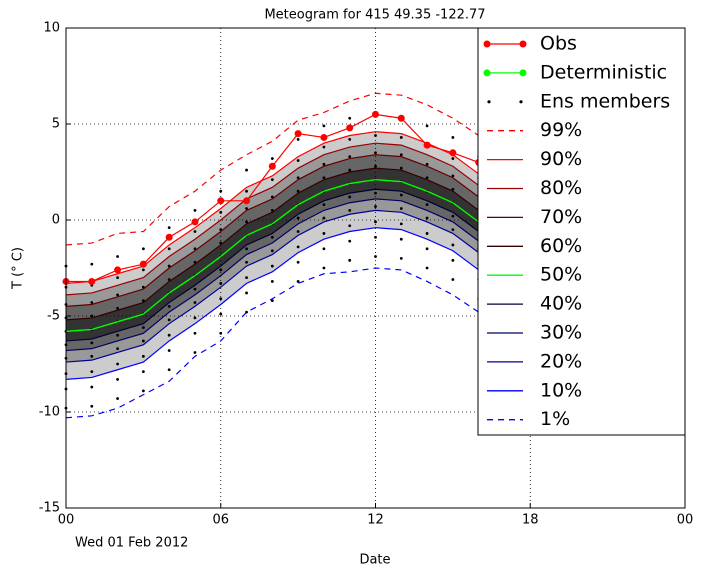 This screenshot has height=574, width=704. I want to click on legend-label: Obs, so click(558, 44).